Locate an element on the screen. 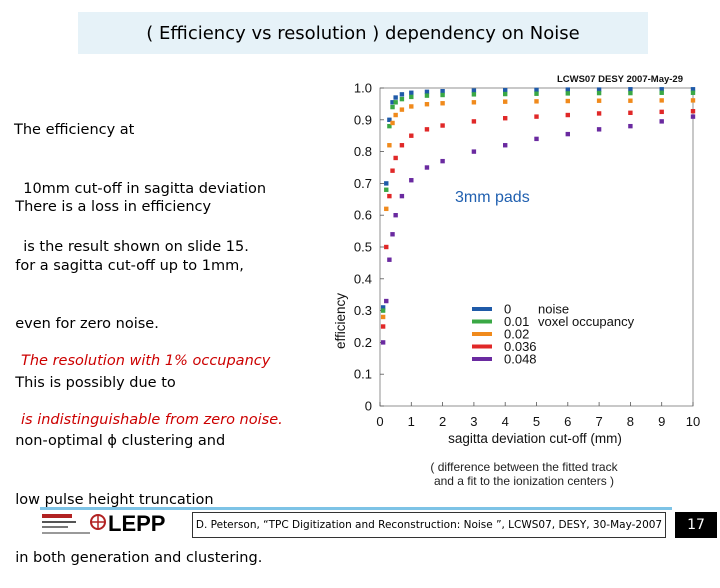 The height and width of the screenshot is (588, 720). legend-title: noise is located at coordinates (553, 309).